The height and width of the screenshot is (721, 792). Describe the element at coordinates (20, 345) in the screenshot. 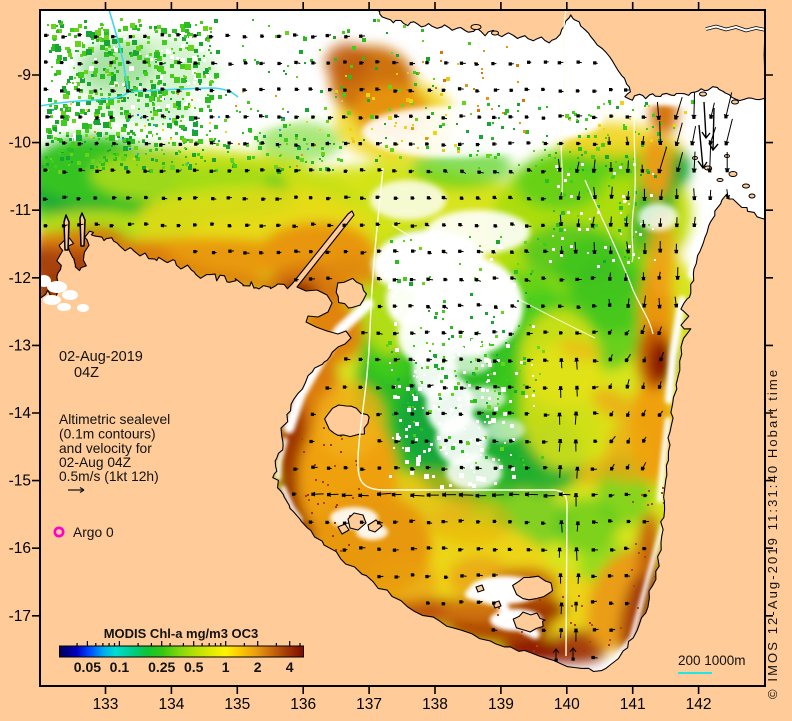

I see `svg-text: -13` at that location.